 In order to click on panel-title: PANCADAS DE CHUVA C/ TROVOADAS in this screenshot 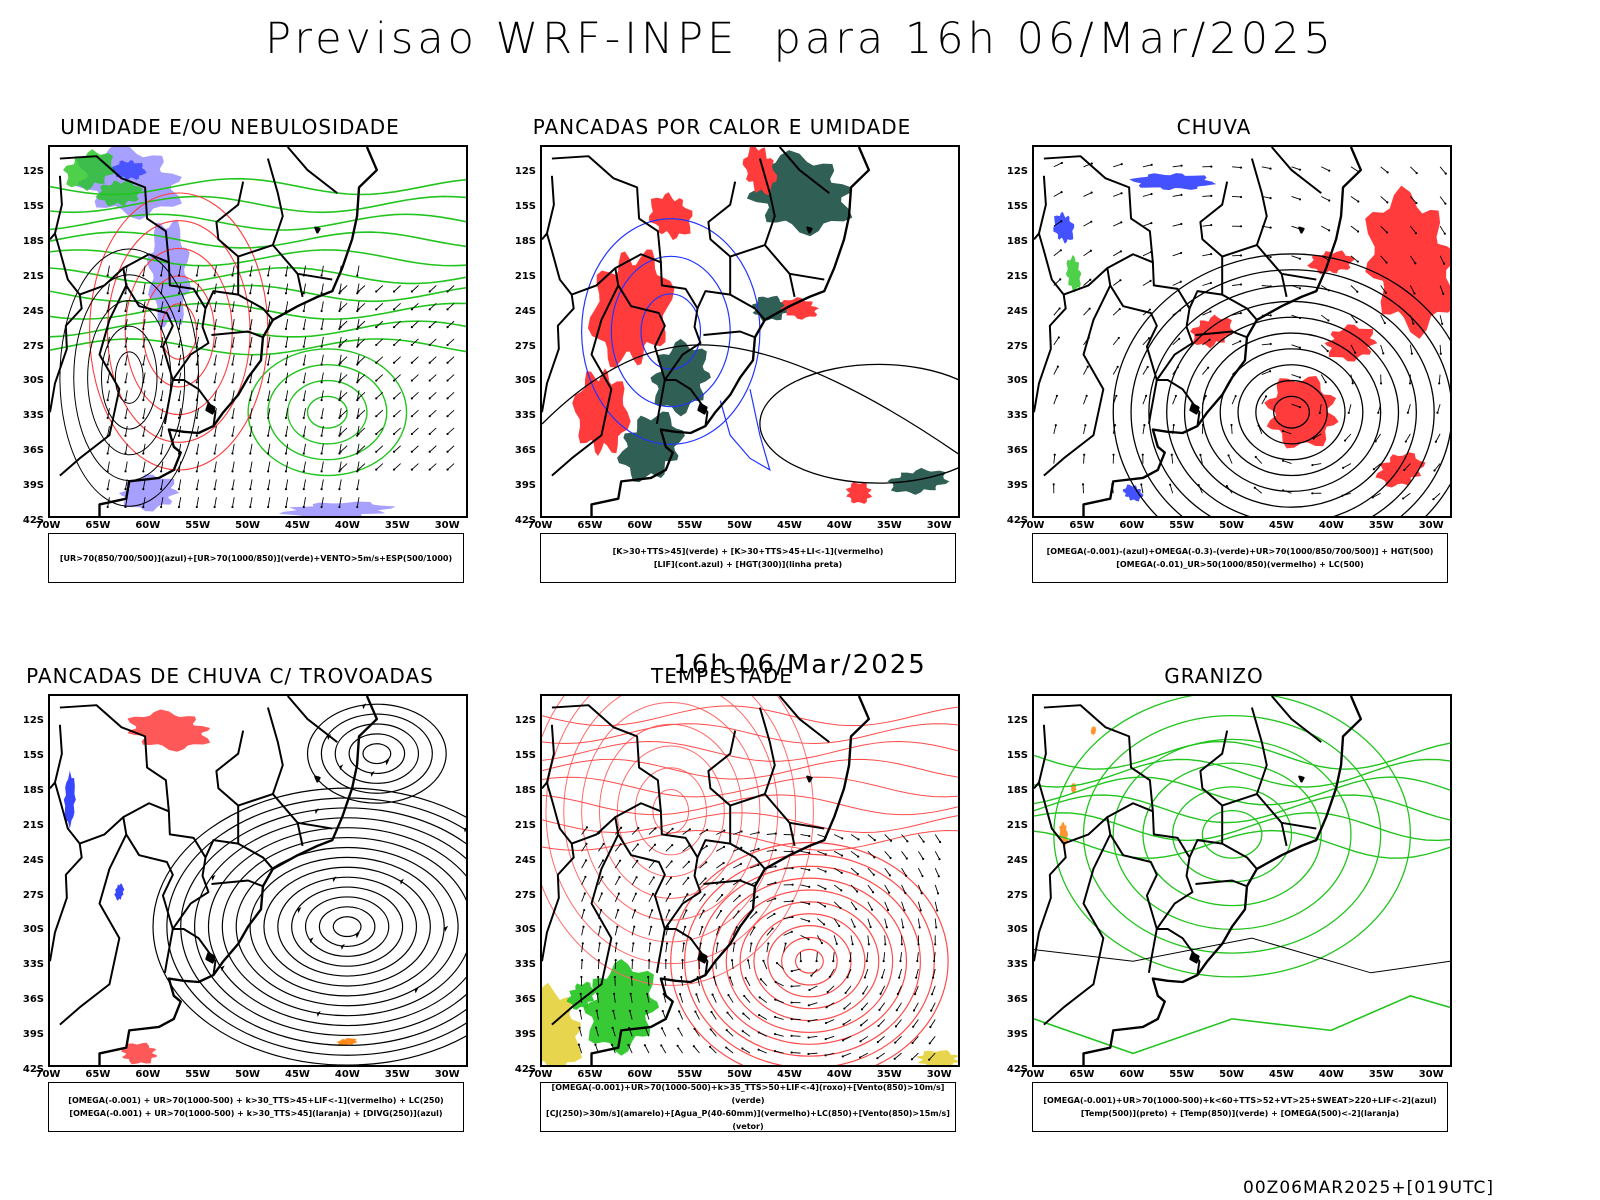, I will do `click(230, 676)`.